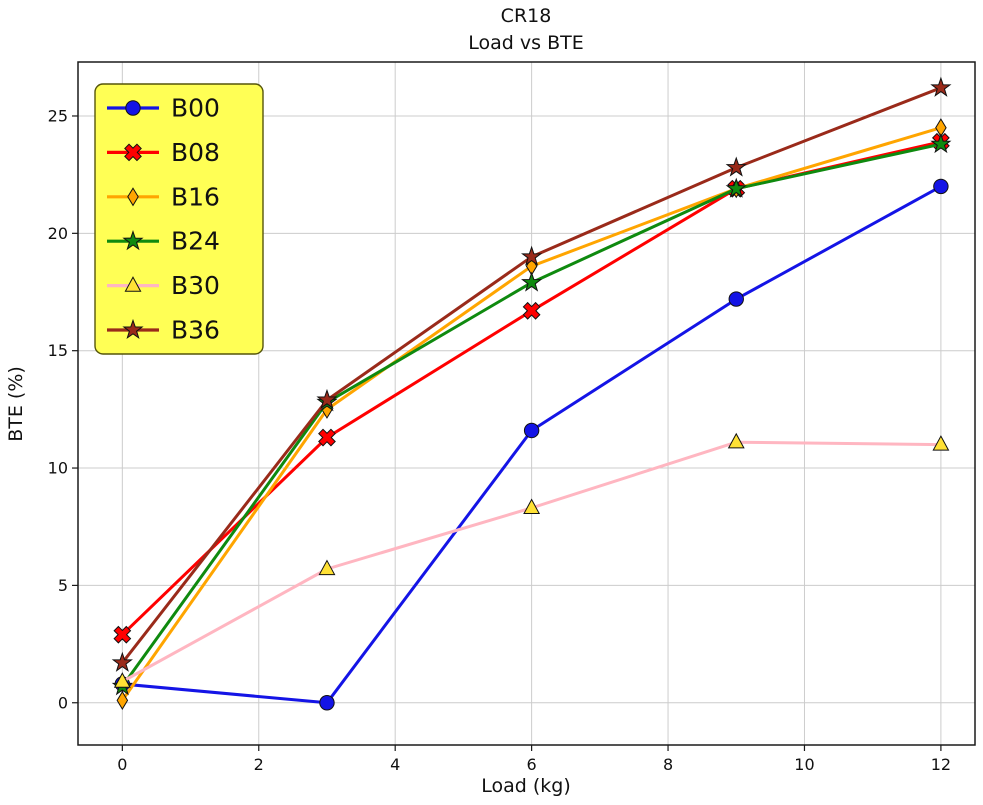  What do you see at coordinates (195, 196) in the screenshot?
I see `legend-label: B16` at bounding box center [195, 196].